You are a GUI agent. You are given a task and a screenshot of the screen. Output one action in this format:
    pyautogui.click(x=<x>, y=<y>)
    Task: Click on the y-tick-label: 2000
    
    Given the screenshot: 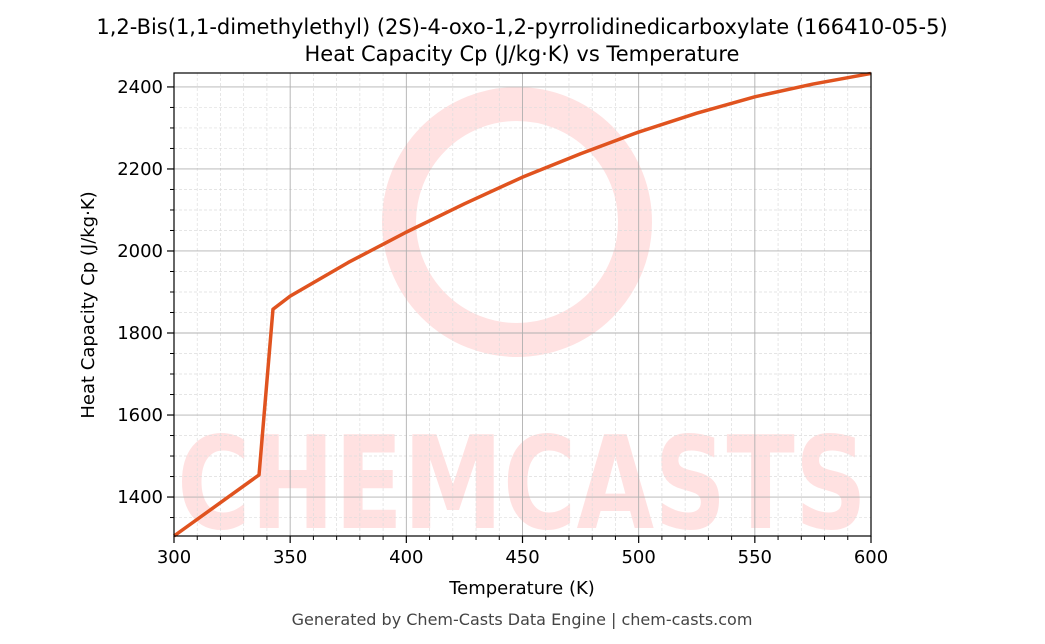 What is the action you would take?
    pyautogui.click(x=140, y=251)
    